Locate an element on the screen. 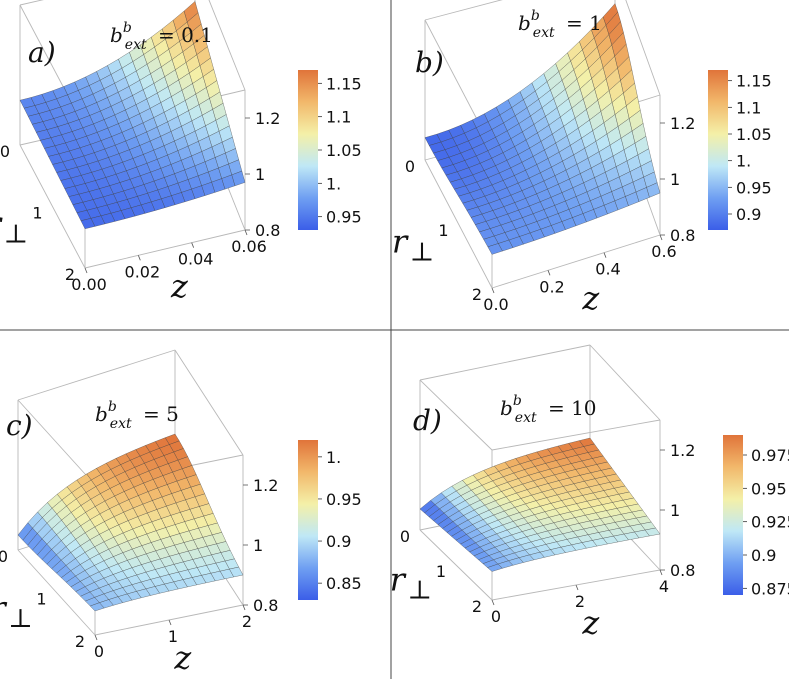  panel-label: a) is located at coordinates (42, 52).